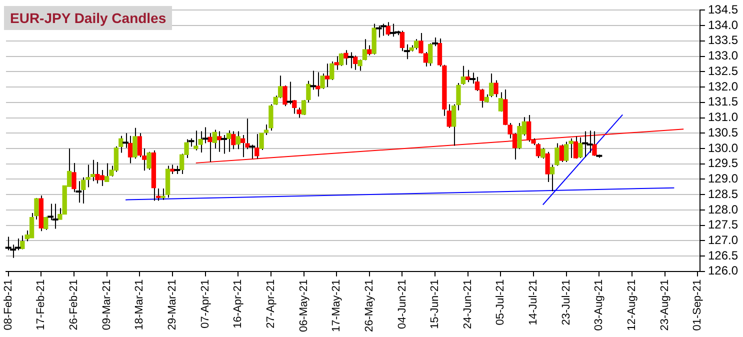 The height and width of the screenshot is (337, 743). I want to click on y-tick-label: 131.5, so click(723, 101).